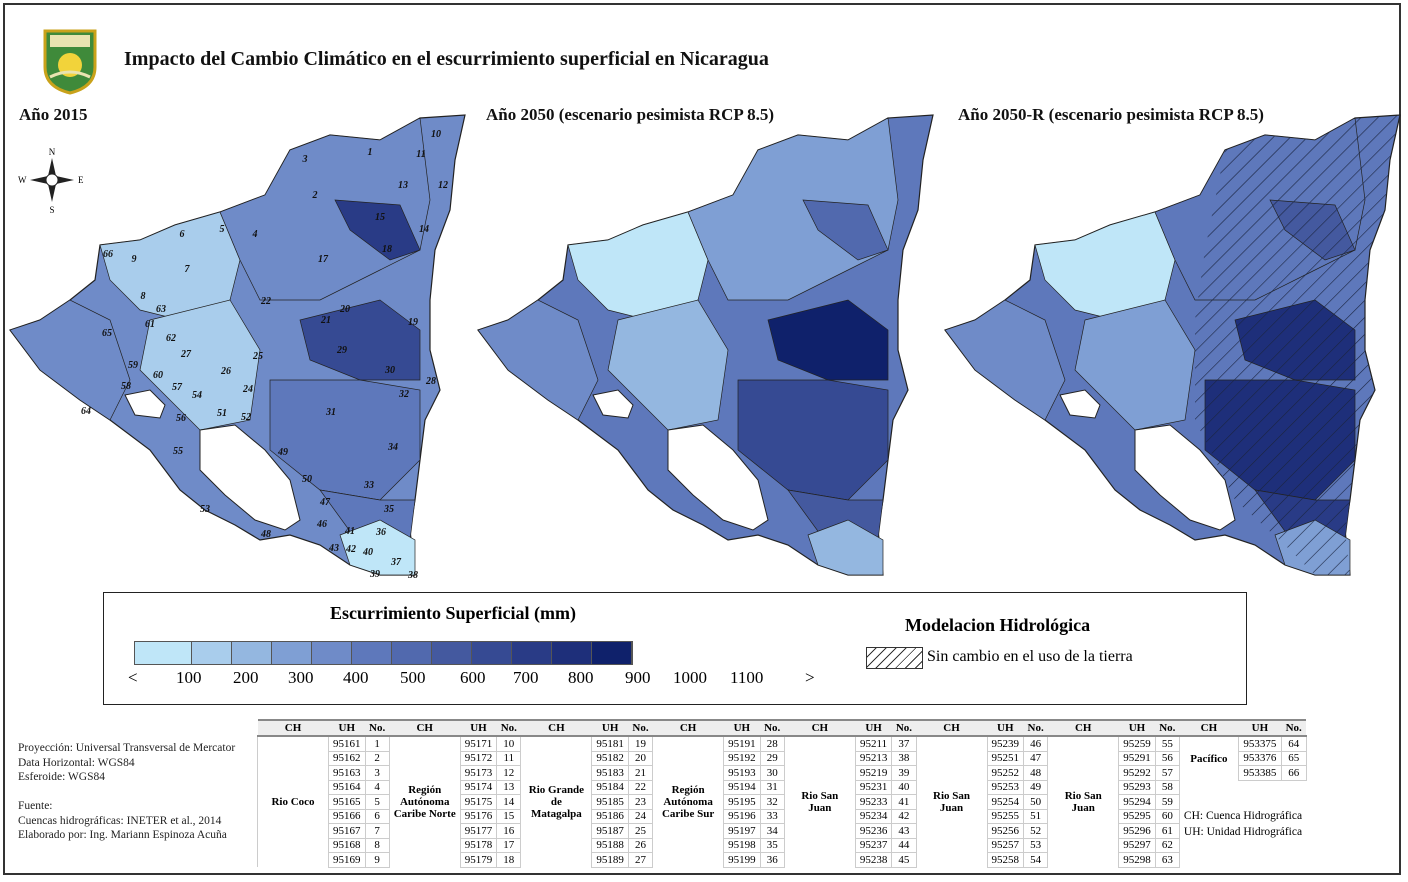 This screenshot has height=882, width=1408. I want to click on note-line: Fuente:, so click(35, 806).